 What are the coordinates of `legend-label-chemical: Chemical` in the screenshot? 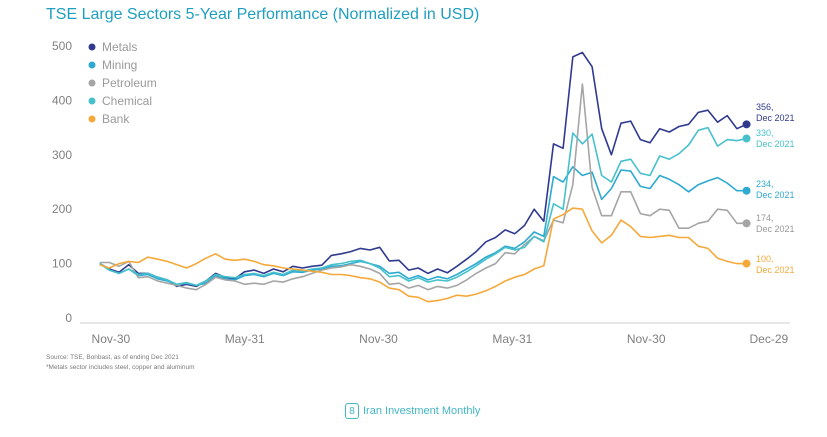 It's located at (127, 101).